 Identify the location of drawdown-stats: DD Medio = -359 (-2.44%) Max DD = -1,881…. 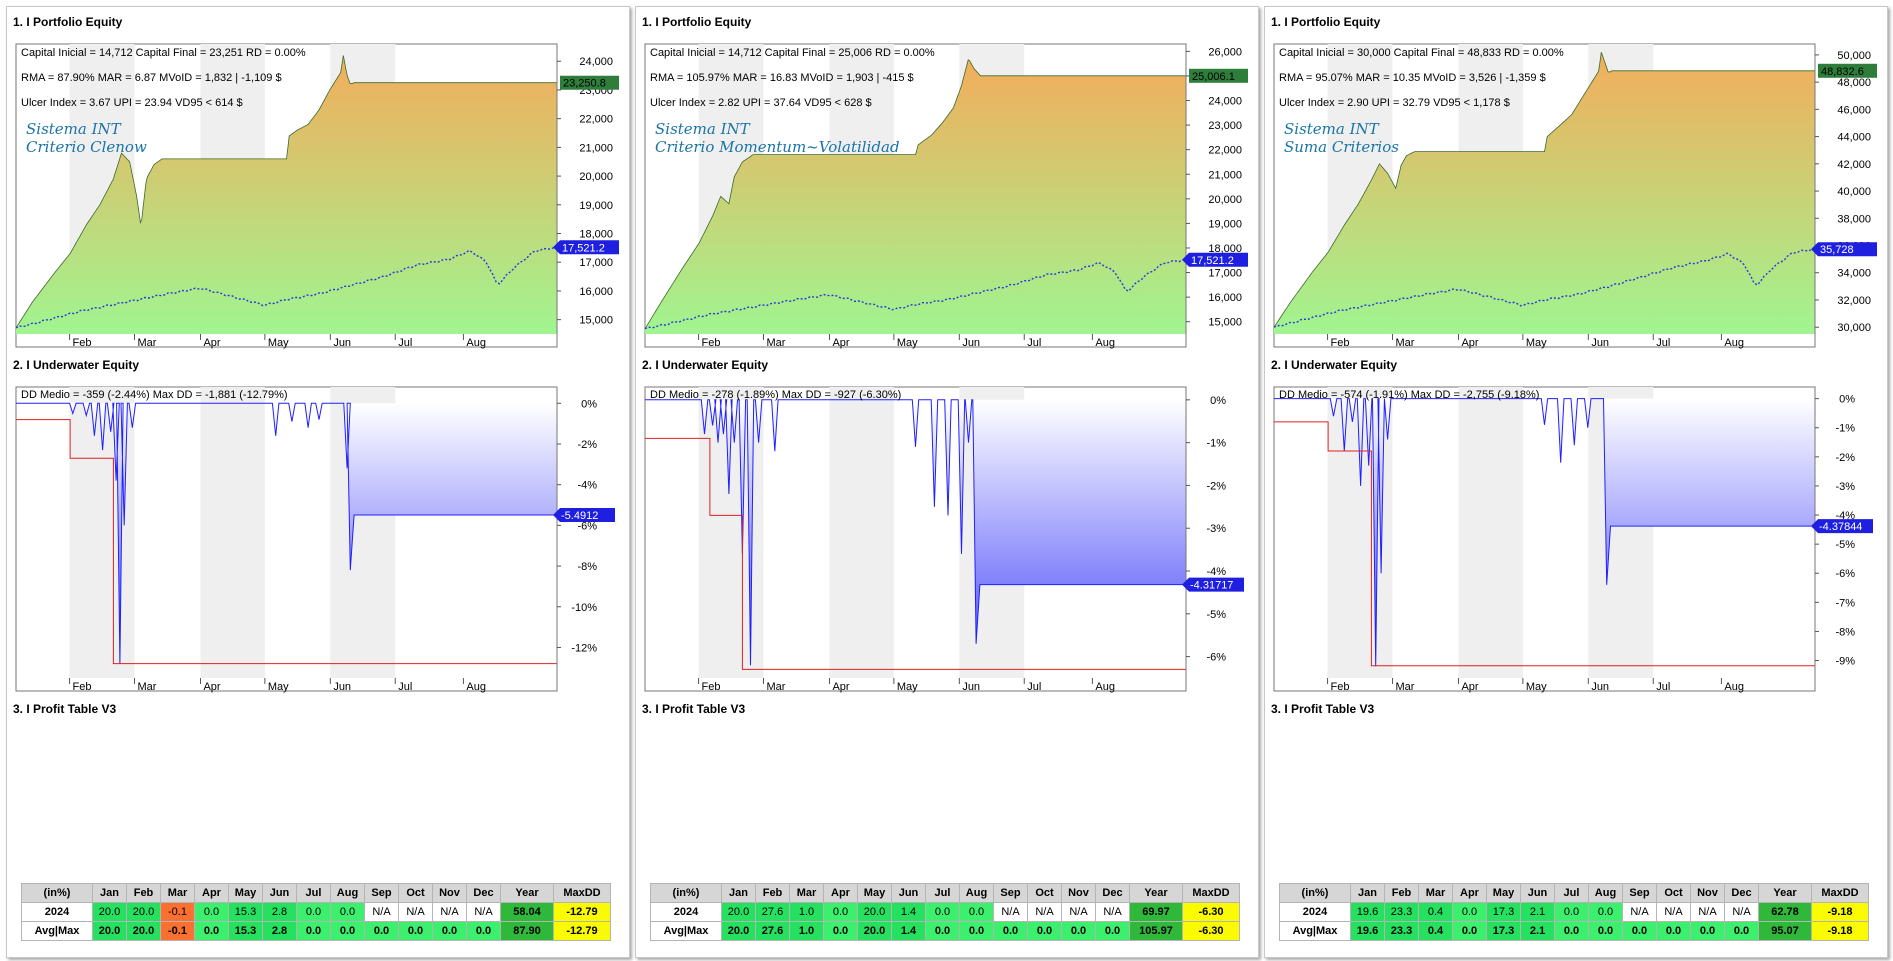
(154, 395).